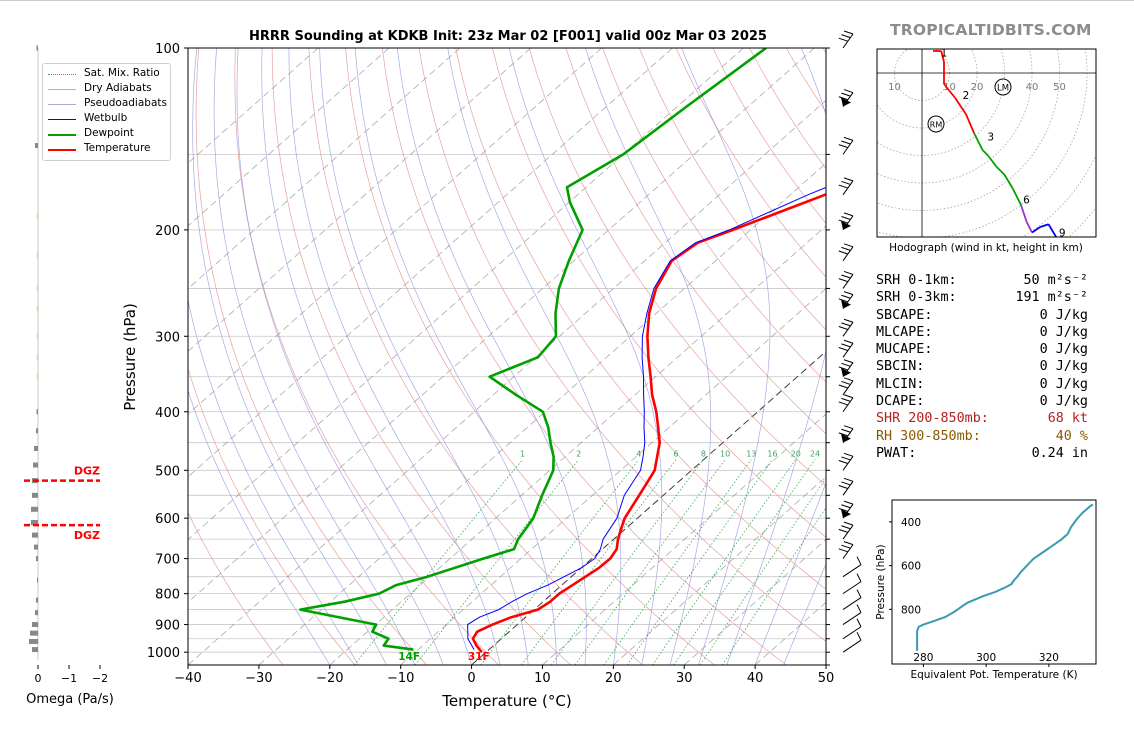 This screenshot has width=1134, height=748. What do you see at coordinates (966, 96) in the screenshot?
I see `hodograph-height-label: 2` at bounding box center [966, 96].